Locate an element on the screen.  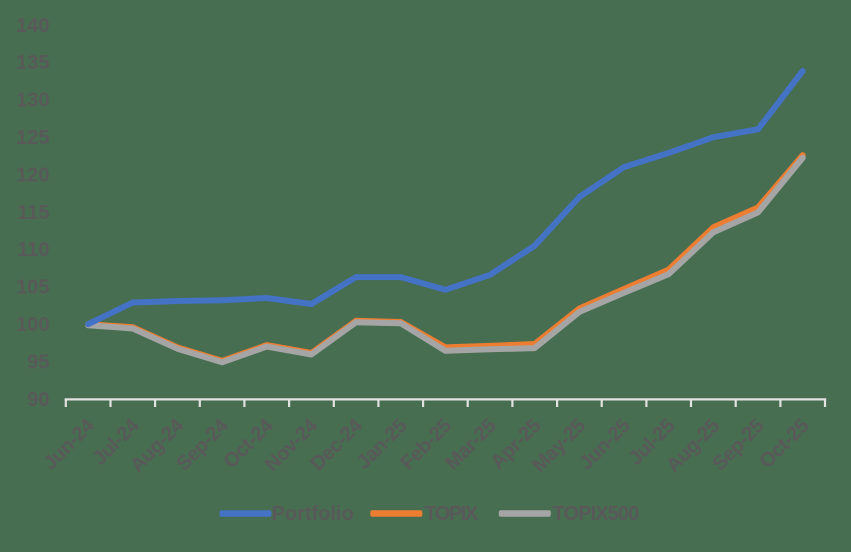
svg-text: 100 is located at coordinates (32, 325).